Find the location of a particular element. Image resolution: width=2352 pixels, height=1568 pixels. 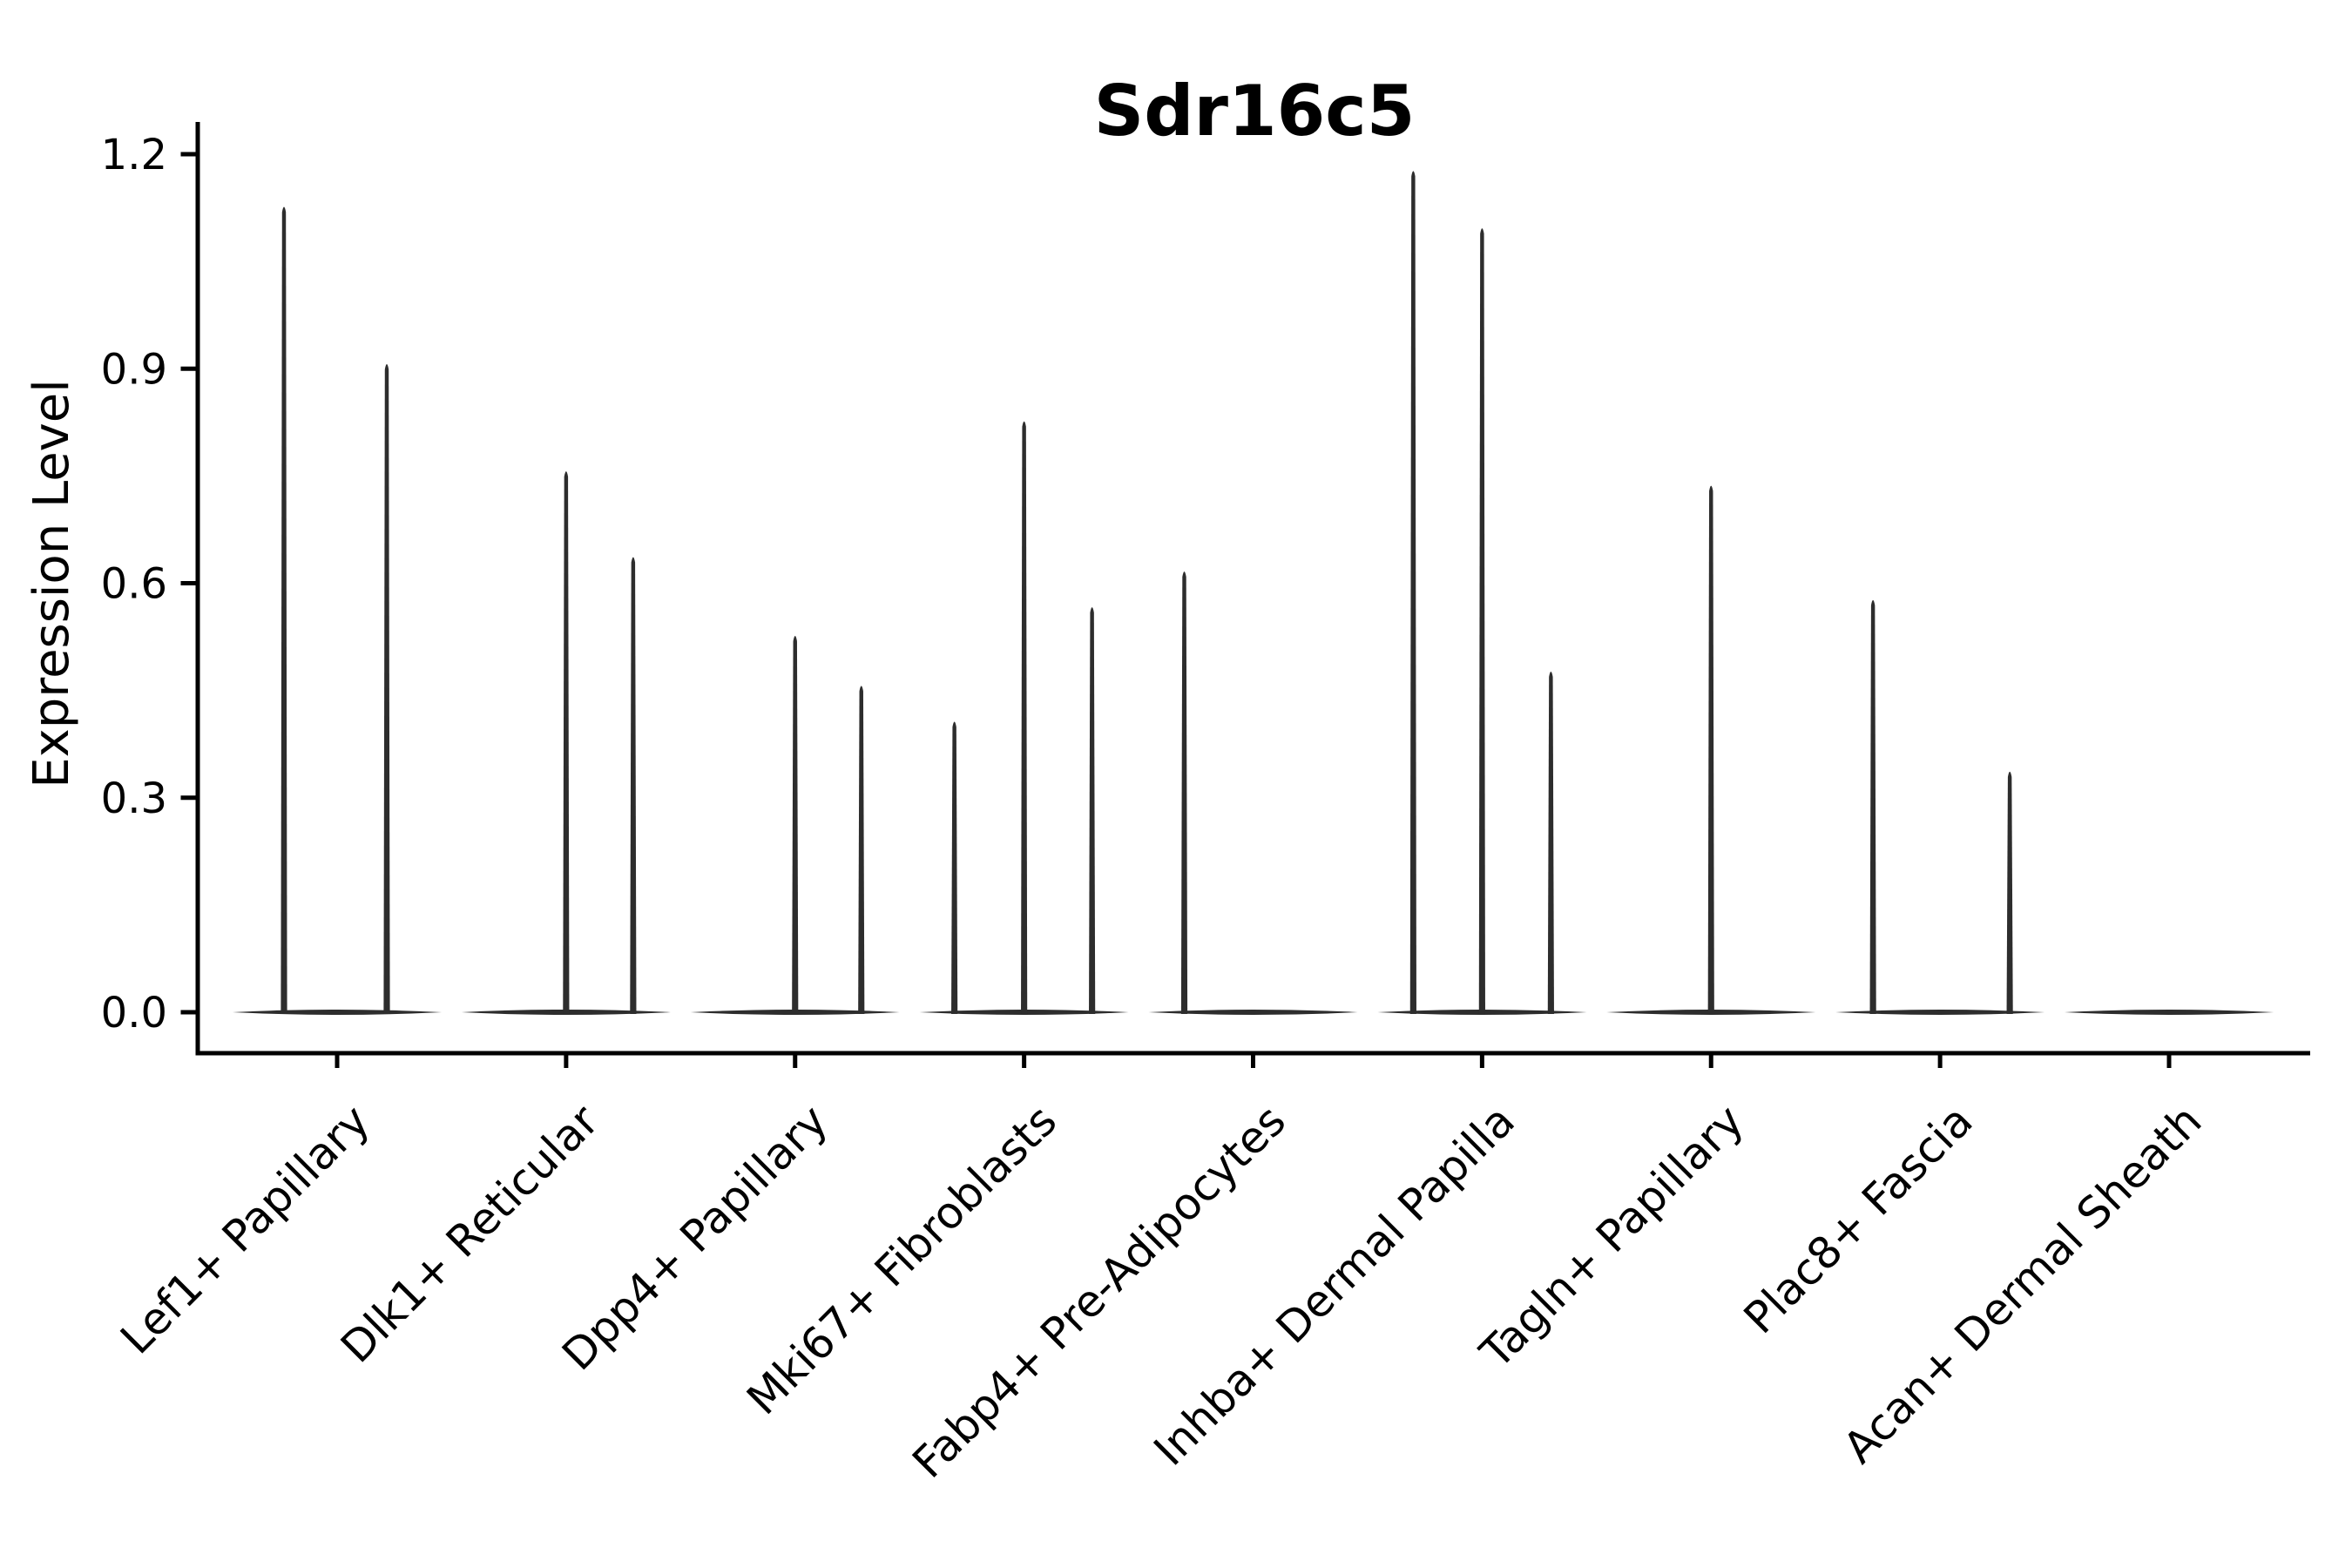

y-tick-label: 0.9 is located at coordinates (134, 369).